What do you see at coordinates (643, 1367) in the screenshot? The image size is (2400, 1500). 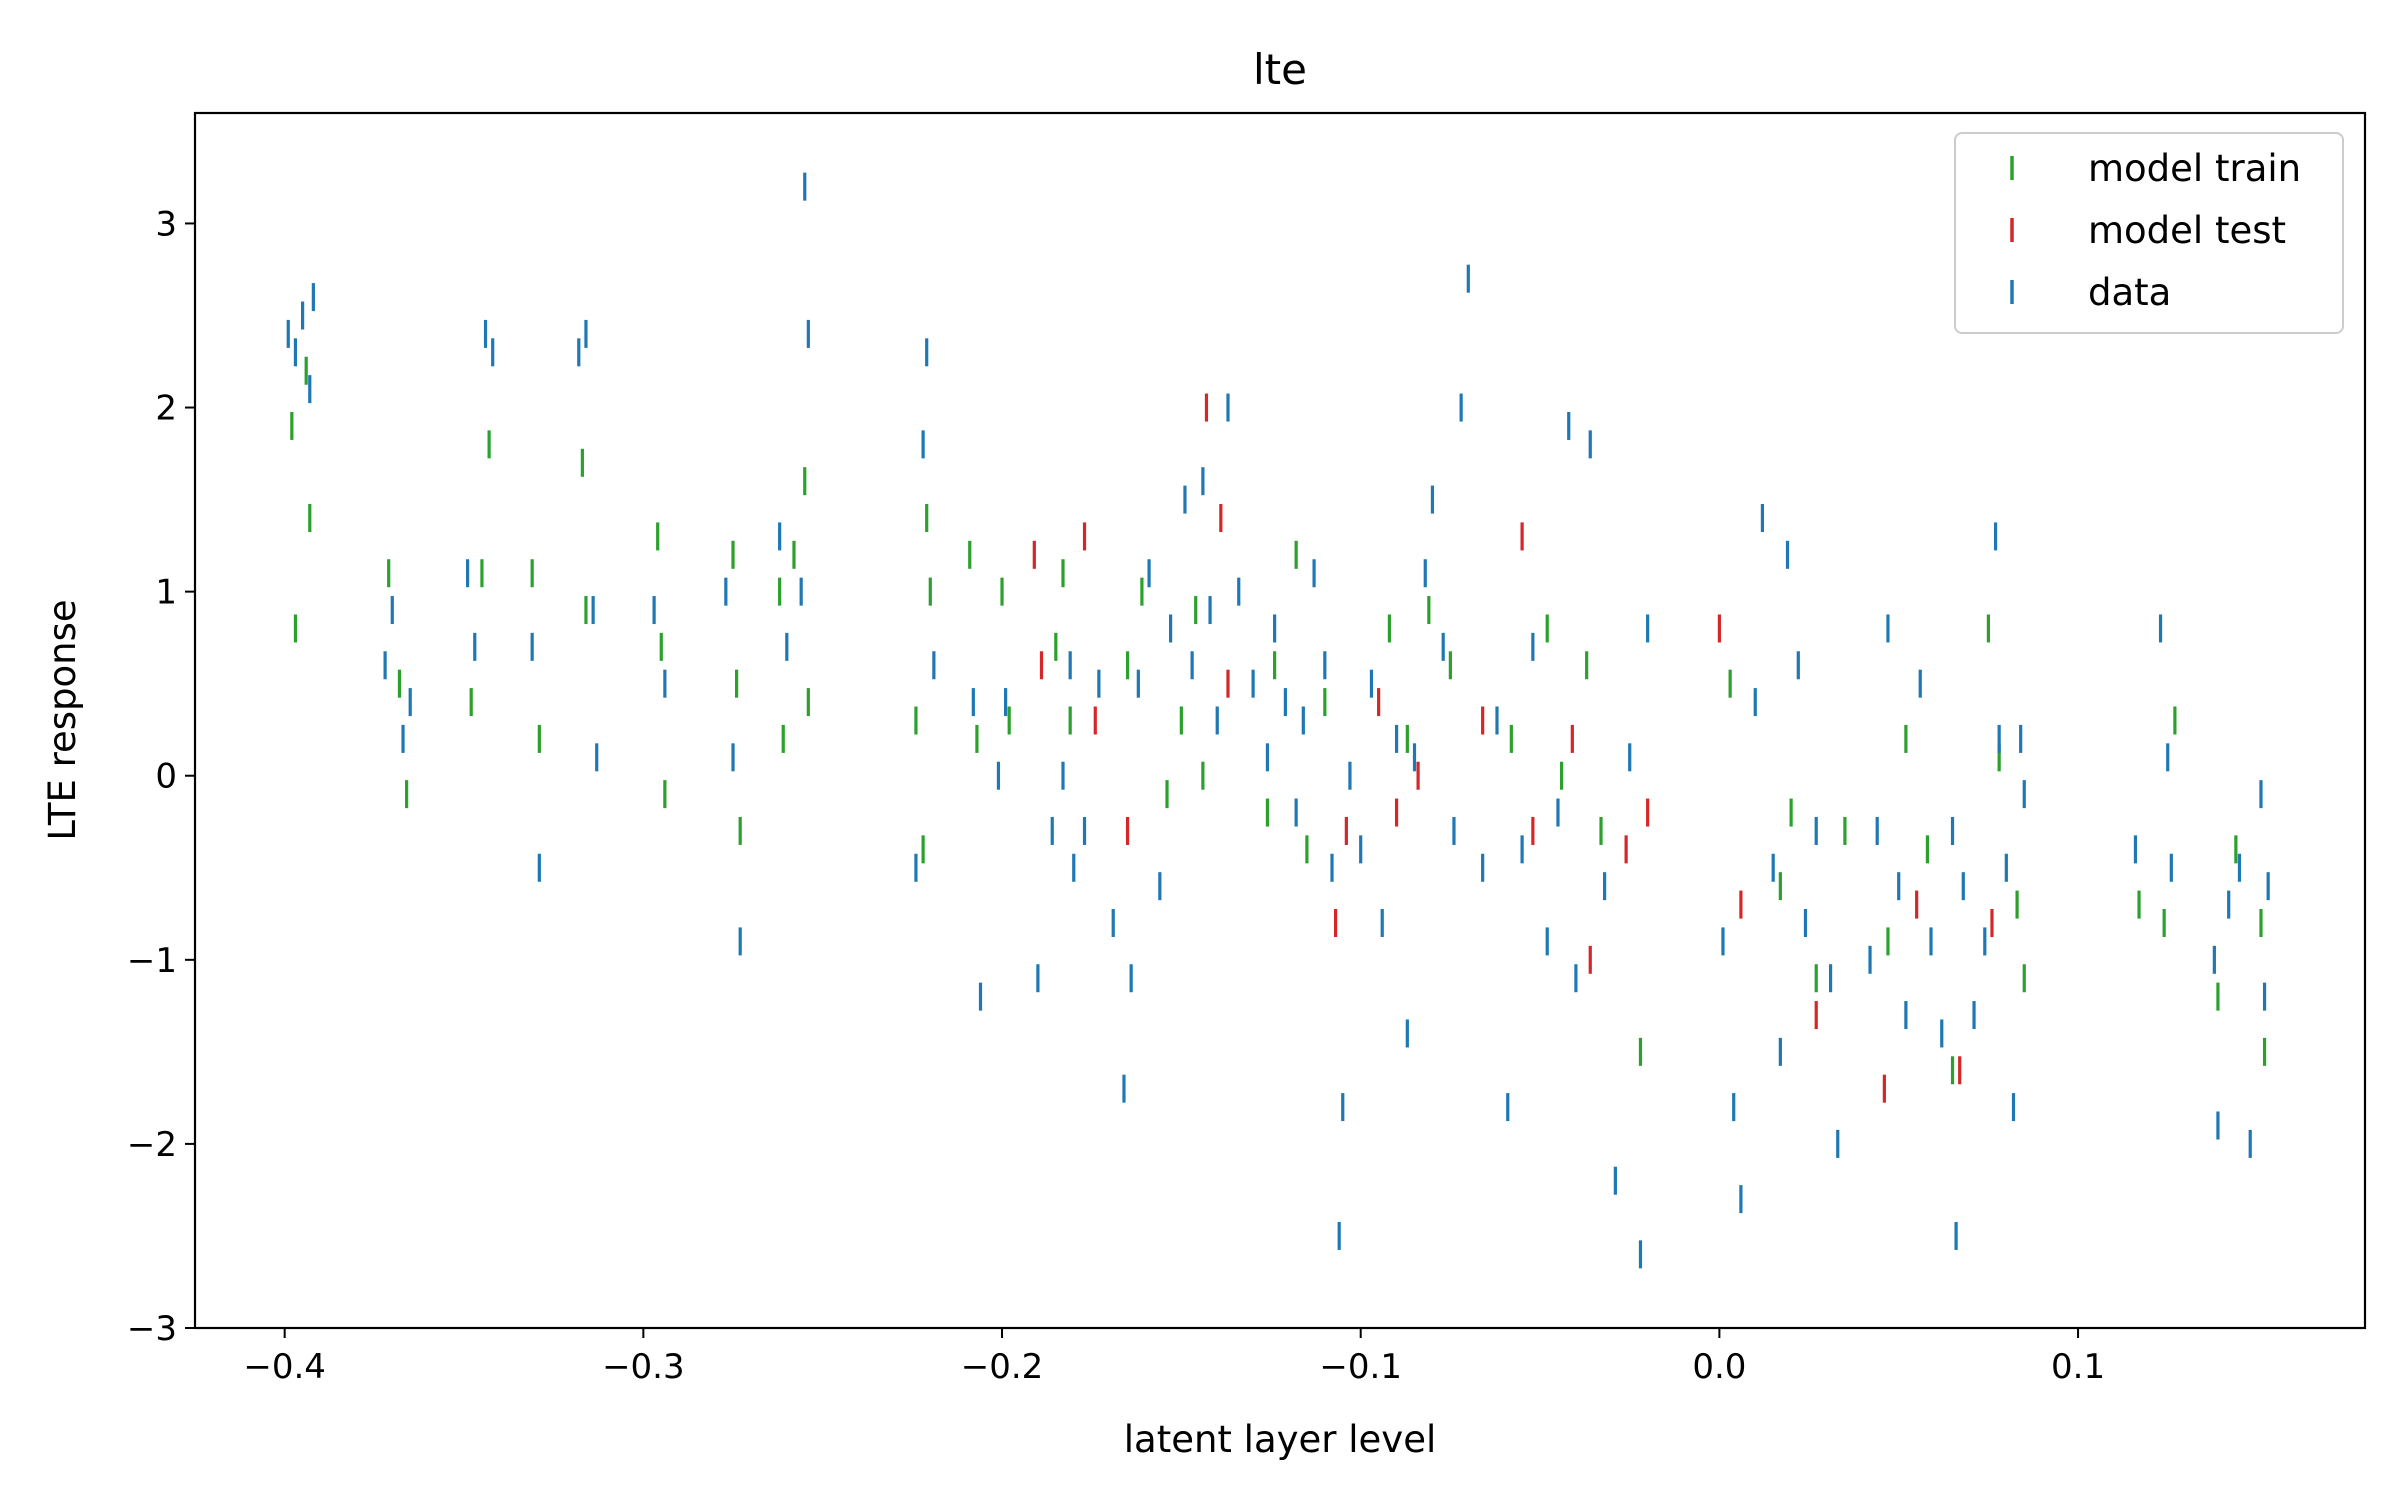 I see `x-tick-label: −0.3` at bounding box center [643, 1367].